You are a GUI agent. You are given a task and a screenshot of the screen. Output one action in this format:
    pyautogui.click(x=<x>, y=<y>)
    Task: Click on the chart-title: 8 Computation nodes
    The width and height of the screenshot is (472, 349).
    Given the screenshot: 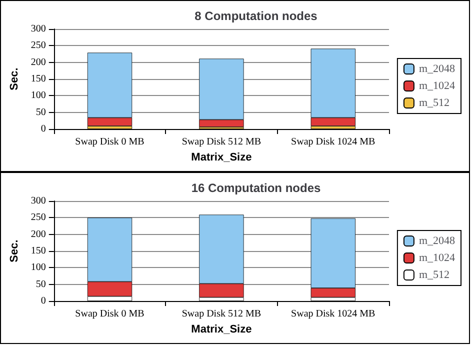 What is the action you would take?
    pyautogui.click(x=256, y=16)
    